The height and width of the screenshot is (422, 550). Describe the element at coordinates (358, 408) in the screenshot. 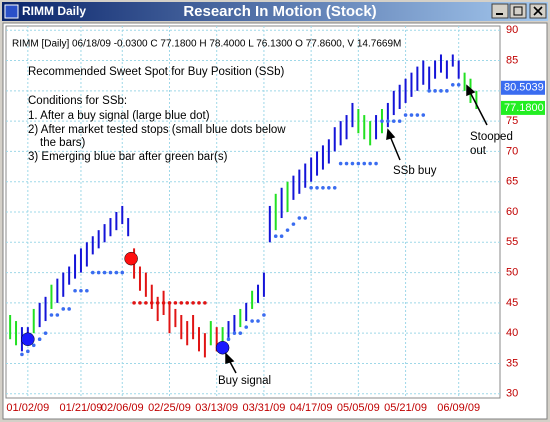

I see `x-tick-label: 05/05/09` at that location.